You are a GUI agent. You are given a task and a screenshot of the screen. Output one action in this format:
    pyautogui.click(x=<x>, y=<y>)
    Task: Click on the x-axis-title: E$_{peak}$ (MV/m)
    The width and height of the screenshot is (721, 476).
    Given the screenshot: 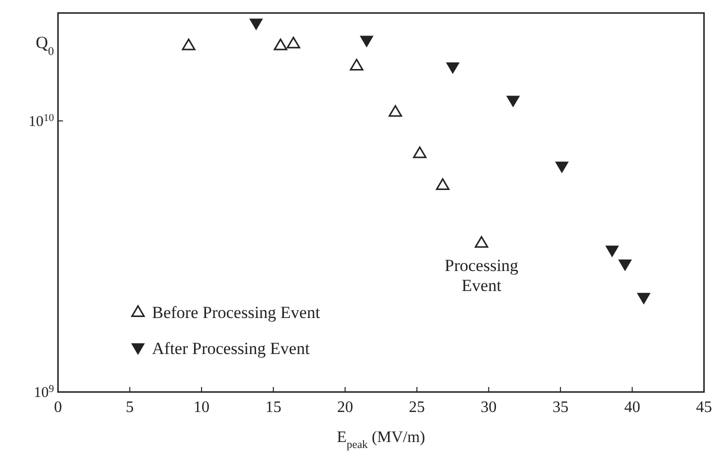 What is the action you would take?
    pyautogui.click(x=381, y=440)
    